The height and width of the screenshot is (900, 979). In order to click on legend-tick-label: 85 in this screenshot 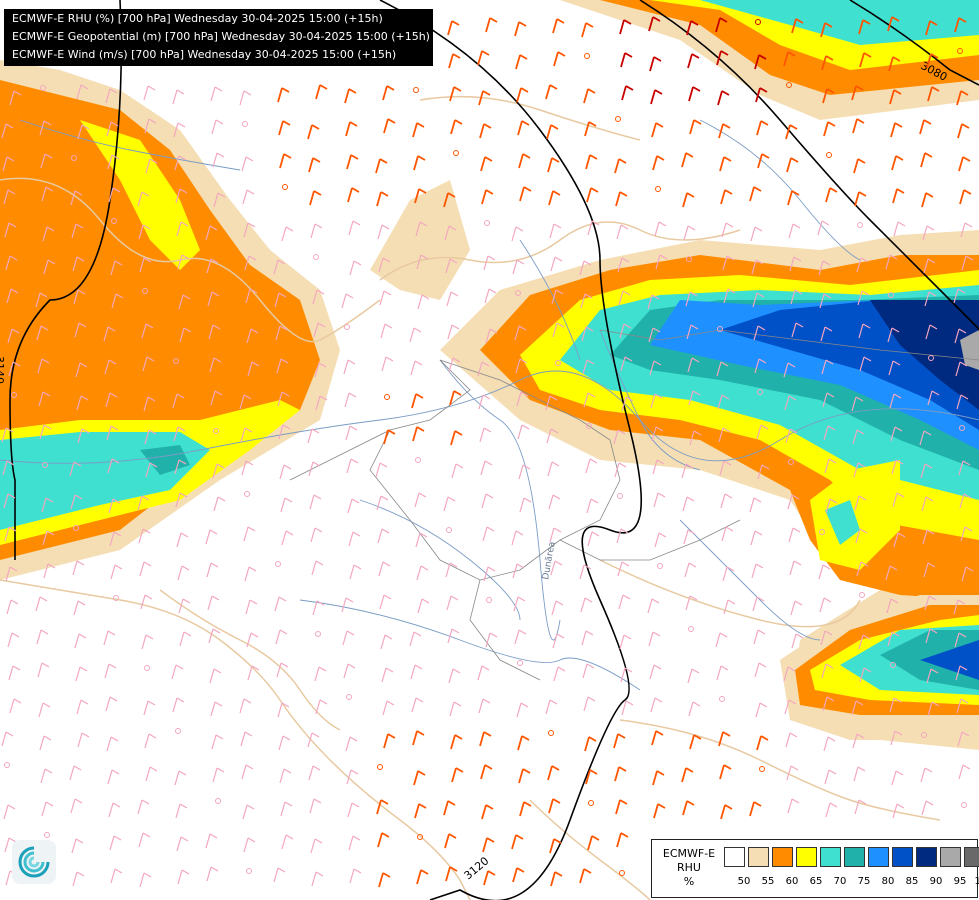, I will do `click(912, 881)`.